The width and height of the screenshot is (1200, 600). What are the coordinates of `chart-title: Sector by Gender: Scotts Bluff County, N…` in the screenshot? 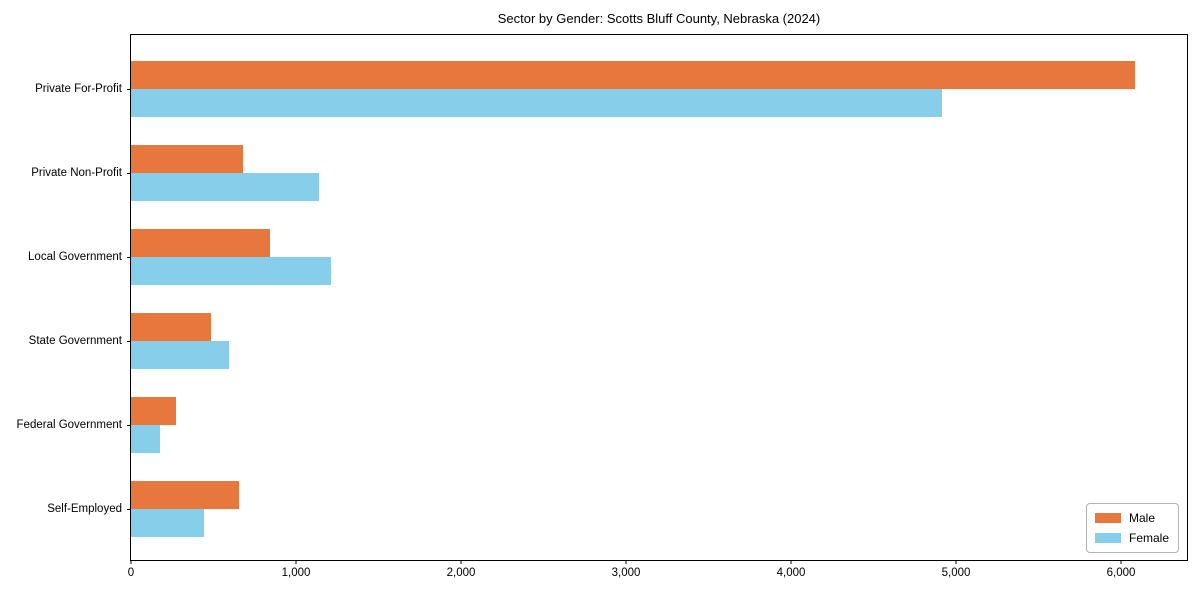 It's located at (659, 18).